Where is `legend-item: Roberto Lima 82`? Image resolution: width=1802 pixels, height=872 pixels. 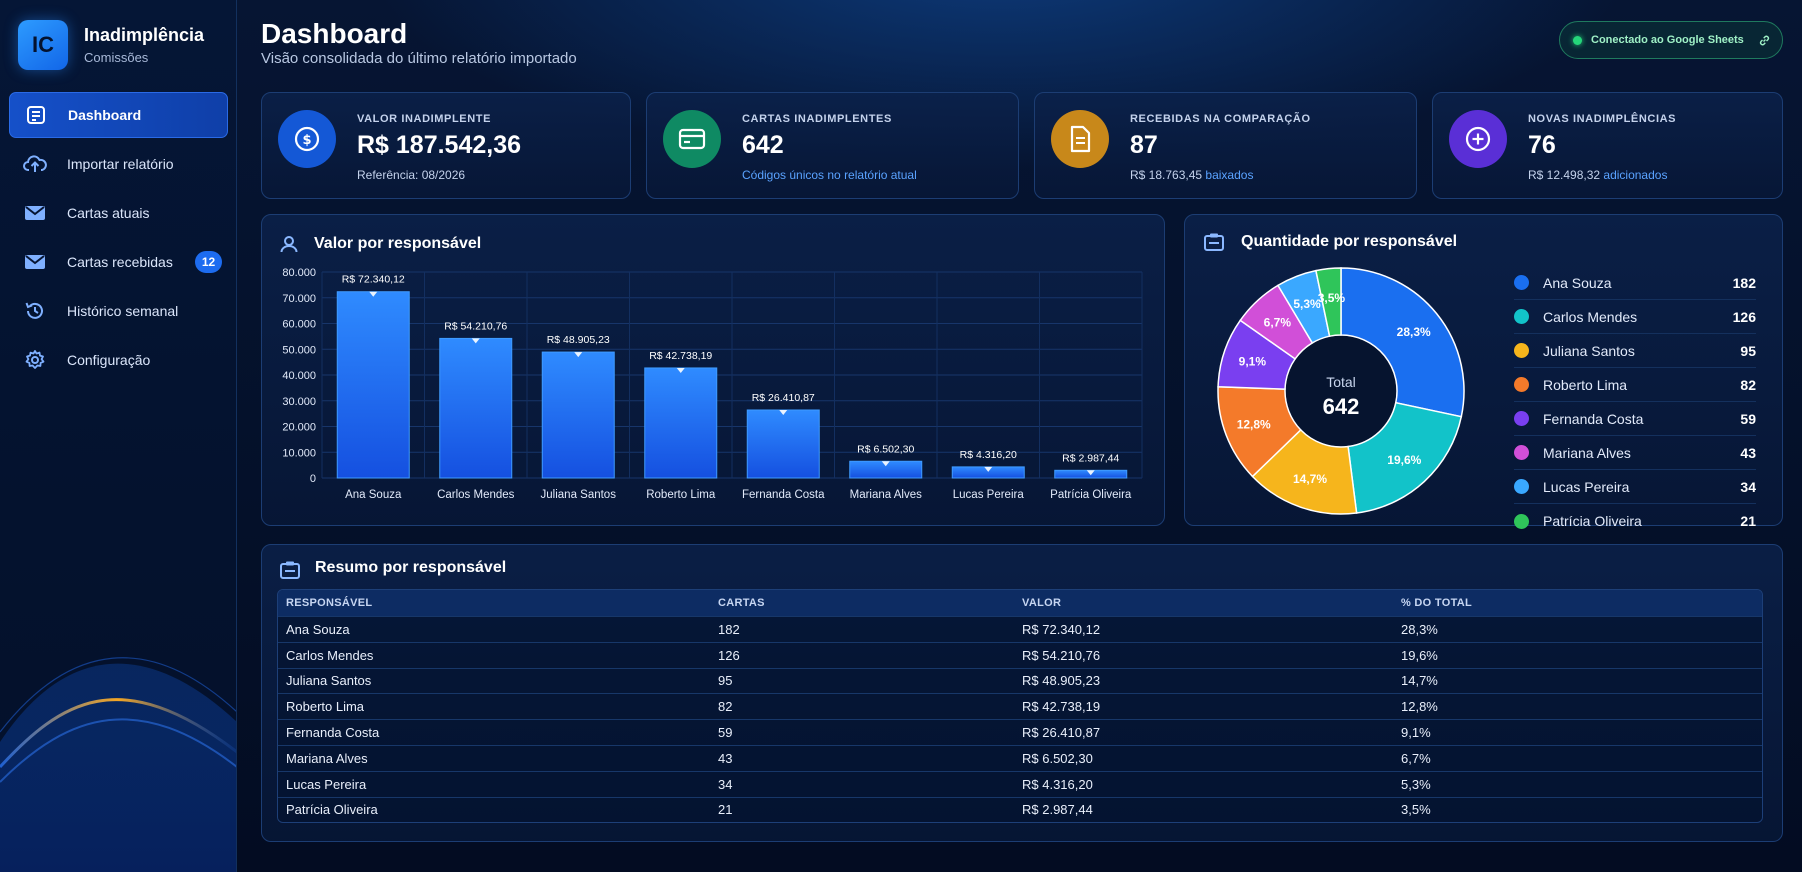 legend-item: Roberto Lima 82 is located at coordinates (1635, 385).